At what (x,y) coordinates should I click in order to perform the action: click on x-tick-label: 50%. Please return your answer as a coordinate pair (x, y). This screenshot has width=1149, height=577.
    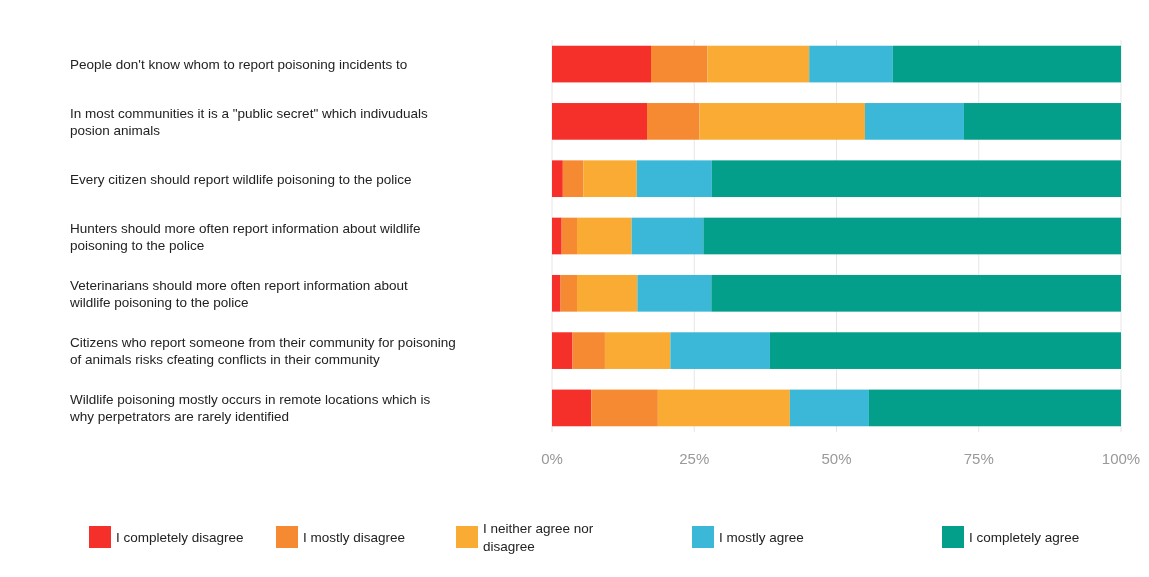
    Looking at the image, I should click on (836, 458).